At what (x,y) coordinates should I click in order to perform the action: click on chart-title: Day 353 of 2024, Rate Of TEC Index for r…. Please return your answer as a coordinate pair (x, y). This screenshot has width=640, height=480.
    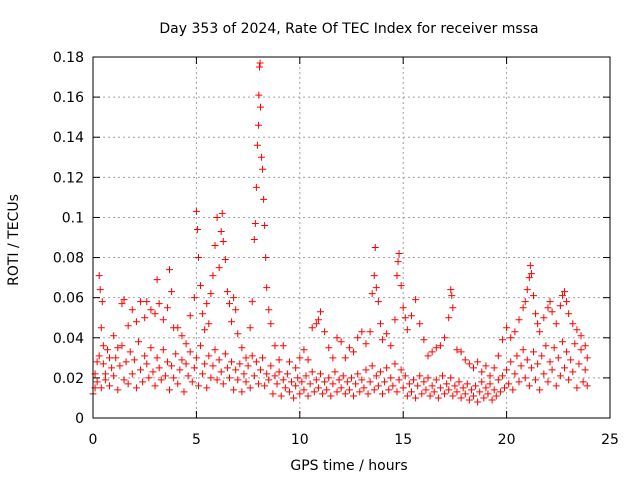
    Looking at the image, I should click on (348, 29).